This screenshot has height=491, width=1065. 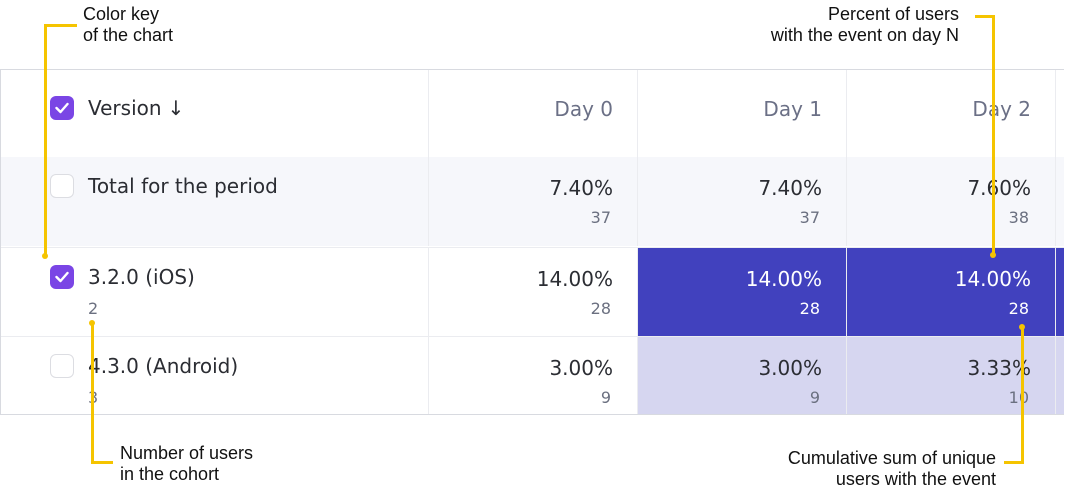 What do you see at coordinates (141, 277) in the screenshot?
I see `row-label: 3.2.0 (iOS)` at bounding box center [141, 277].